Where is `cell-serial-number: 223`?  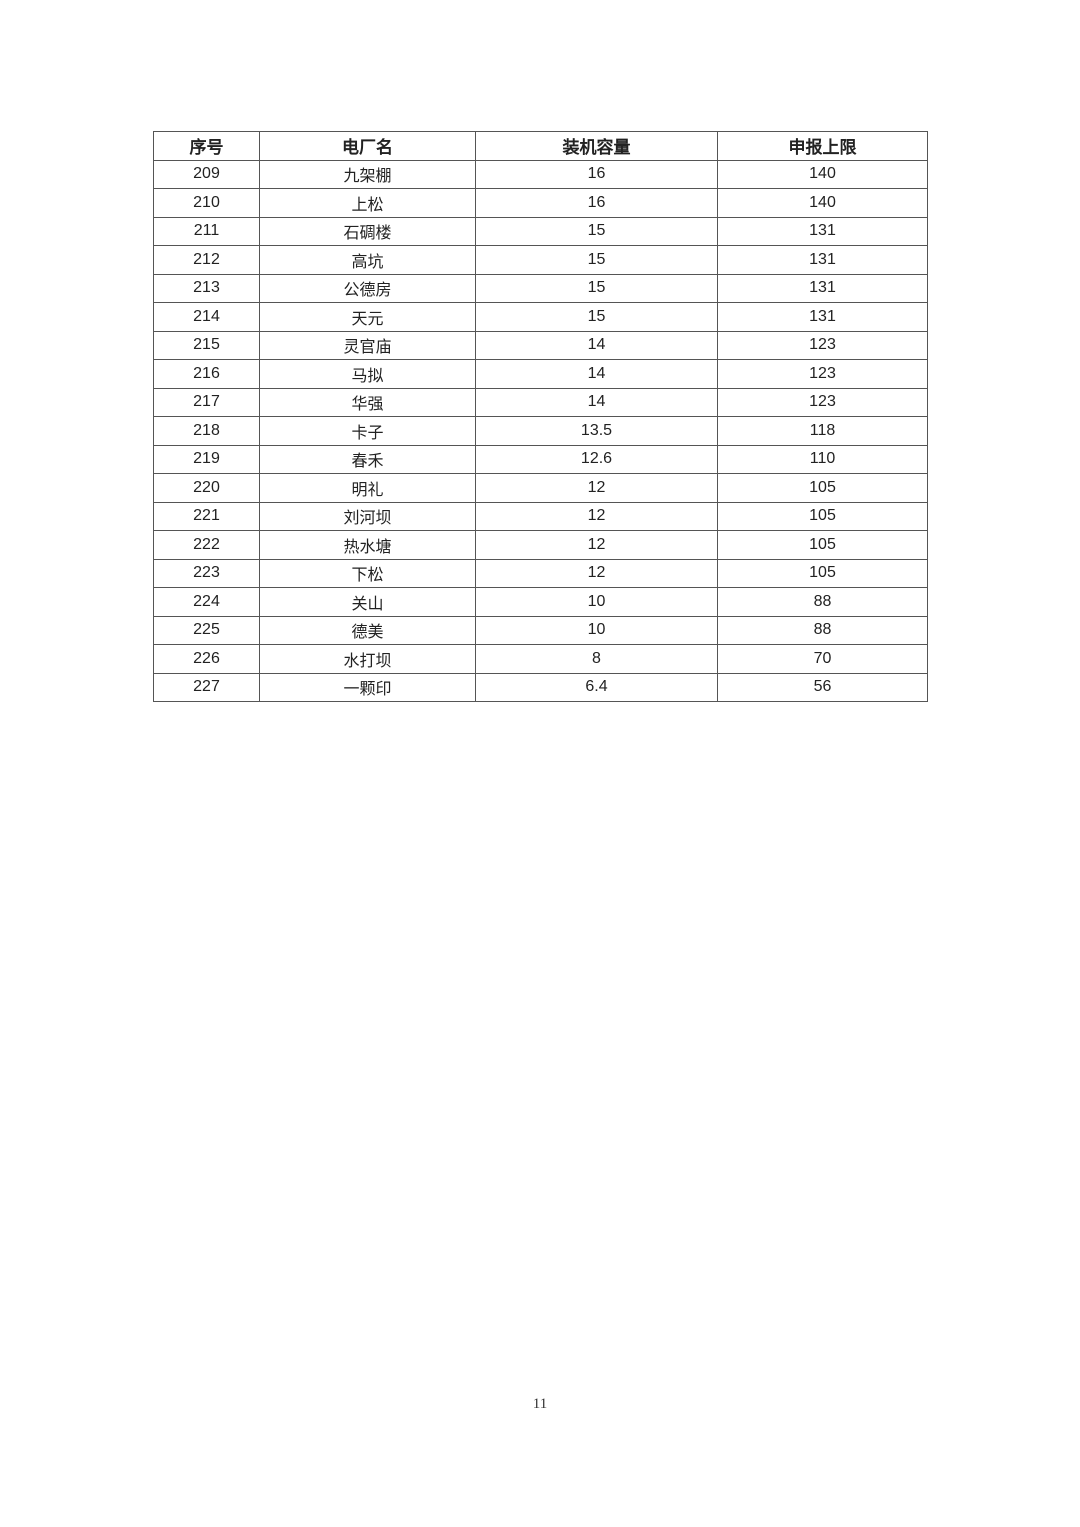 cell-serial-number: 223 is located at coordinates (206, 573).